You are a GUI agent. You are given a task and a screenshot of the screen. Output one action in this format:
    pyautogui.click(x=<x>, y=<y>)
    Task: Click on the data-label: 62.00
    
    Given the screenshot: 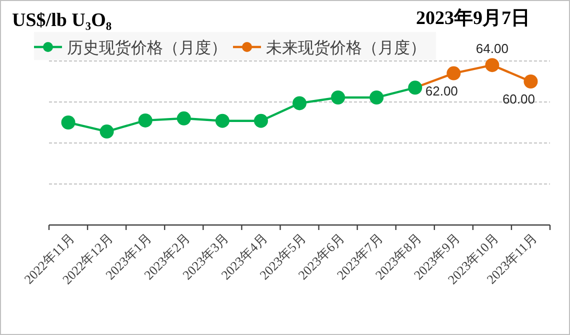 What is the action you would take?
    pyautogui.click(x=441, y=90)
    